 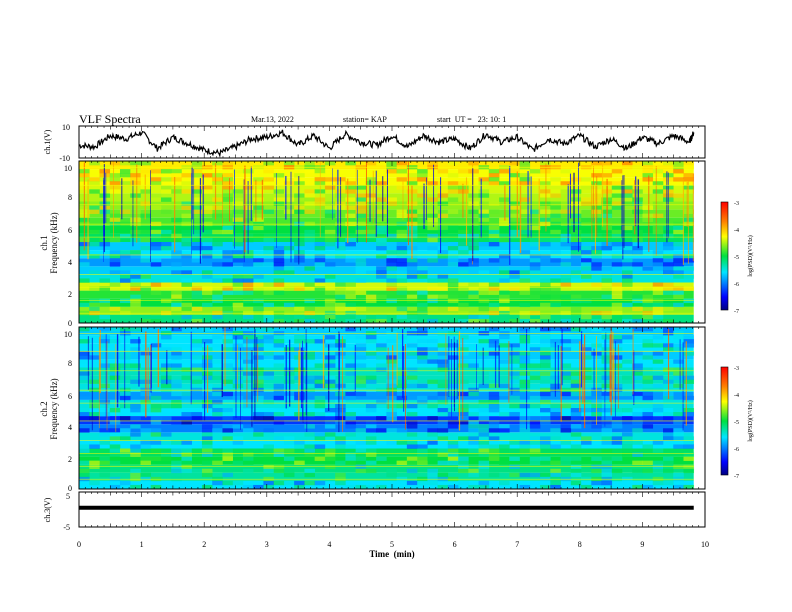 I want to click on ch3-ytick-bottom: -5, so click(x=66, y=527).